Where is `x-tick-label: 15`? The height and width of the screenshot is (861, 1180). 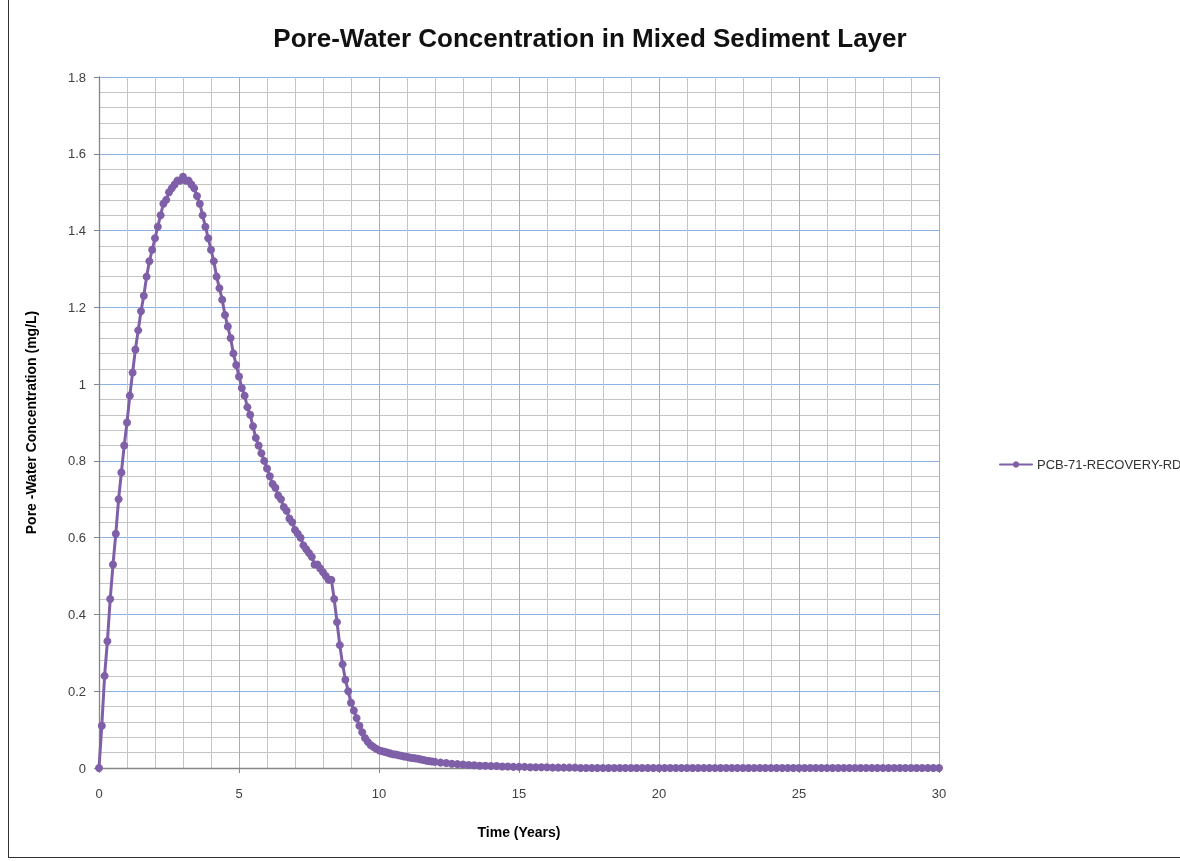 x-tick-label: 15 is located at coordinates (519, 793).